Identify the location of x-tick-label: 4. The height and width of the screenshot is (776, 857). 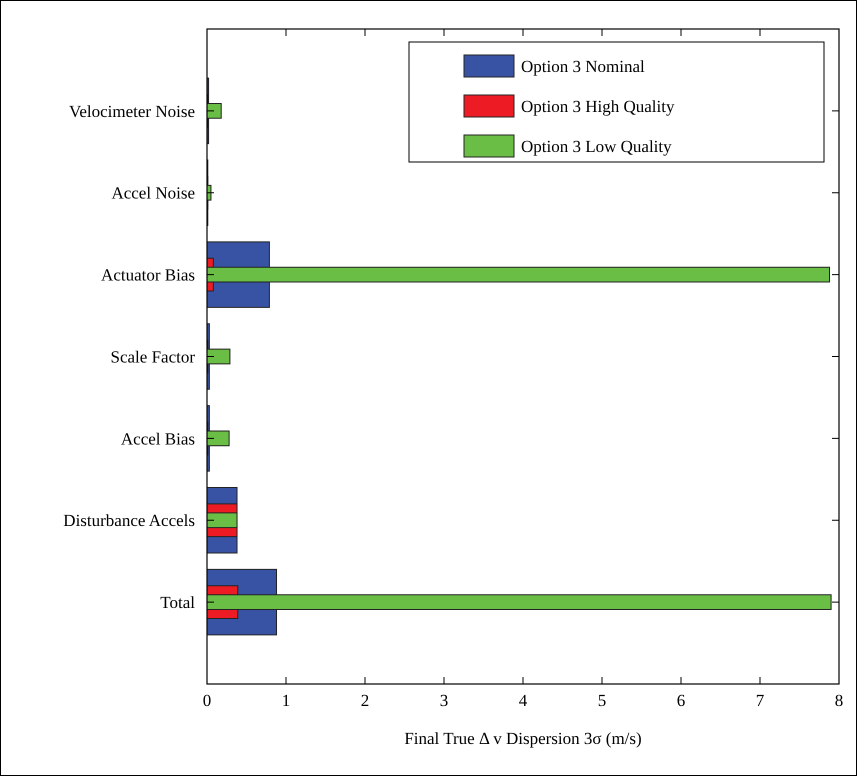
(523, 700).